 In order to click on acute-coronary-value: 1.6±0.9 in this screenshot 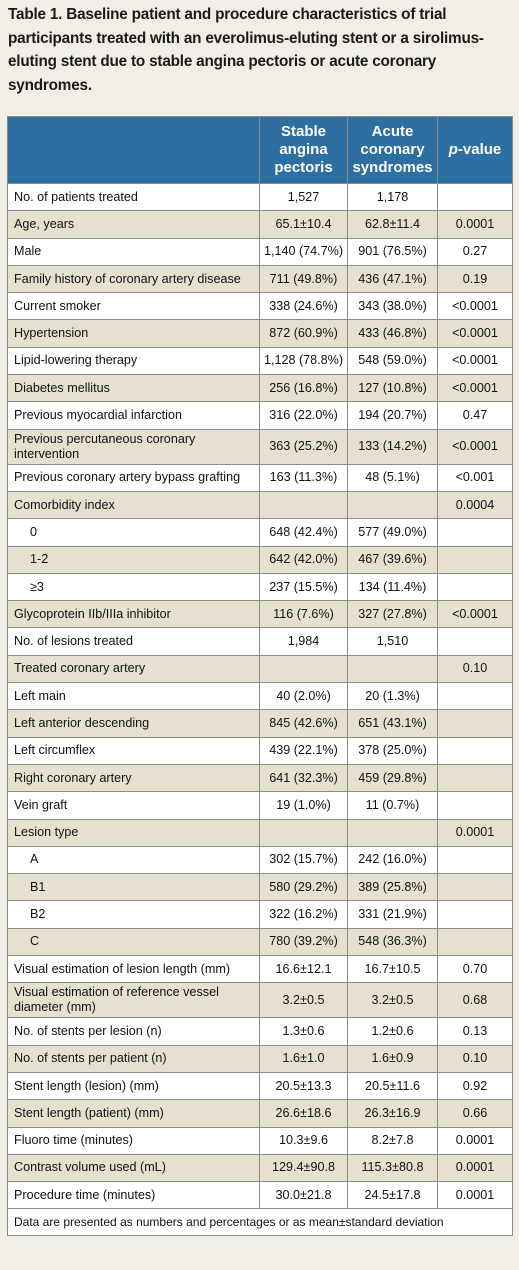, I will do `click(392, 1058)`.